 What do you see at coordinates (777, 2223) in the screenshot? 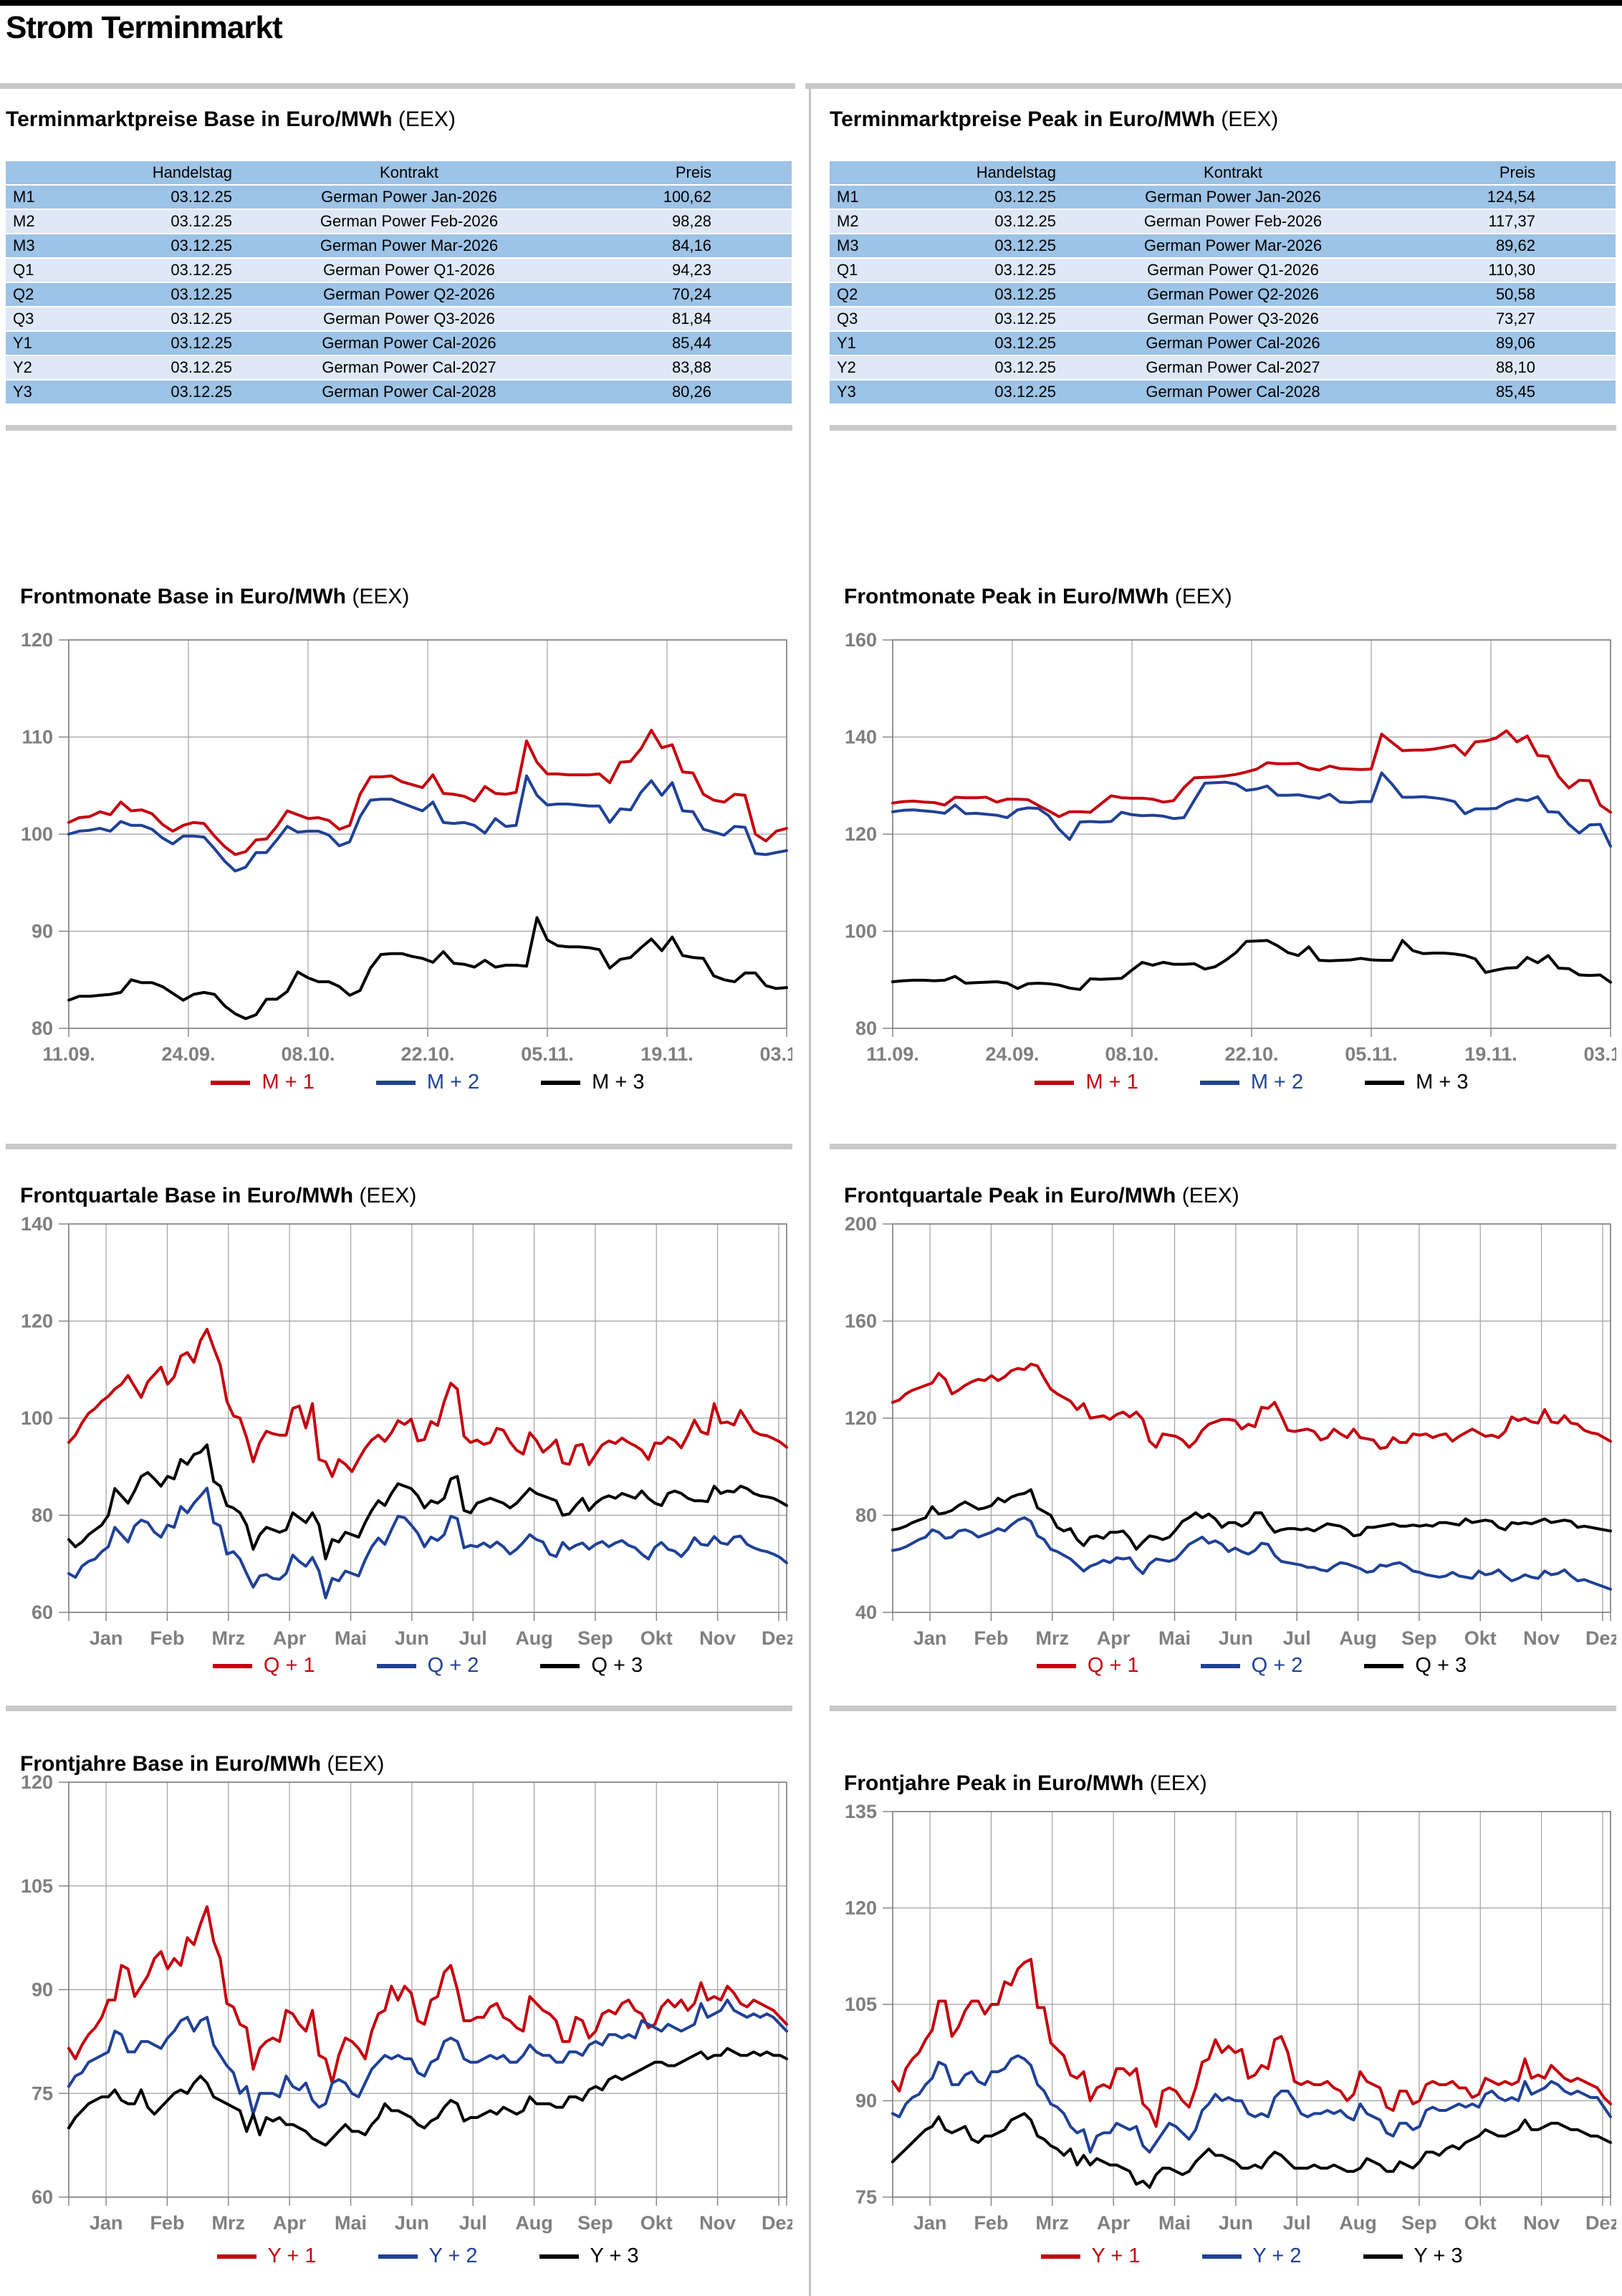
I see `x-tick-label: Dez` at bounding box center [777, 2223].